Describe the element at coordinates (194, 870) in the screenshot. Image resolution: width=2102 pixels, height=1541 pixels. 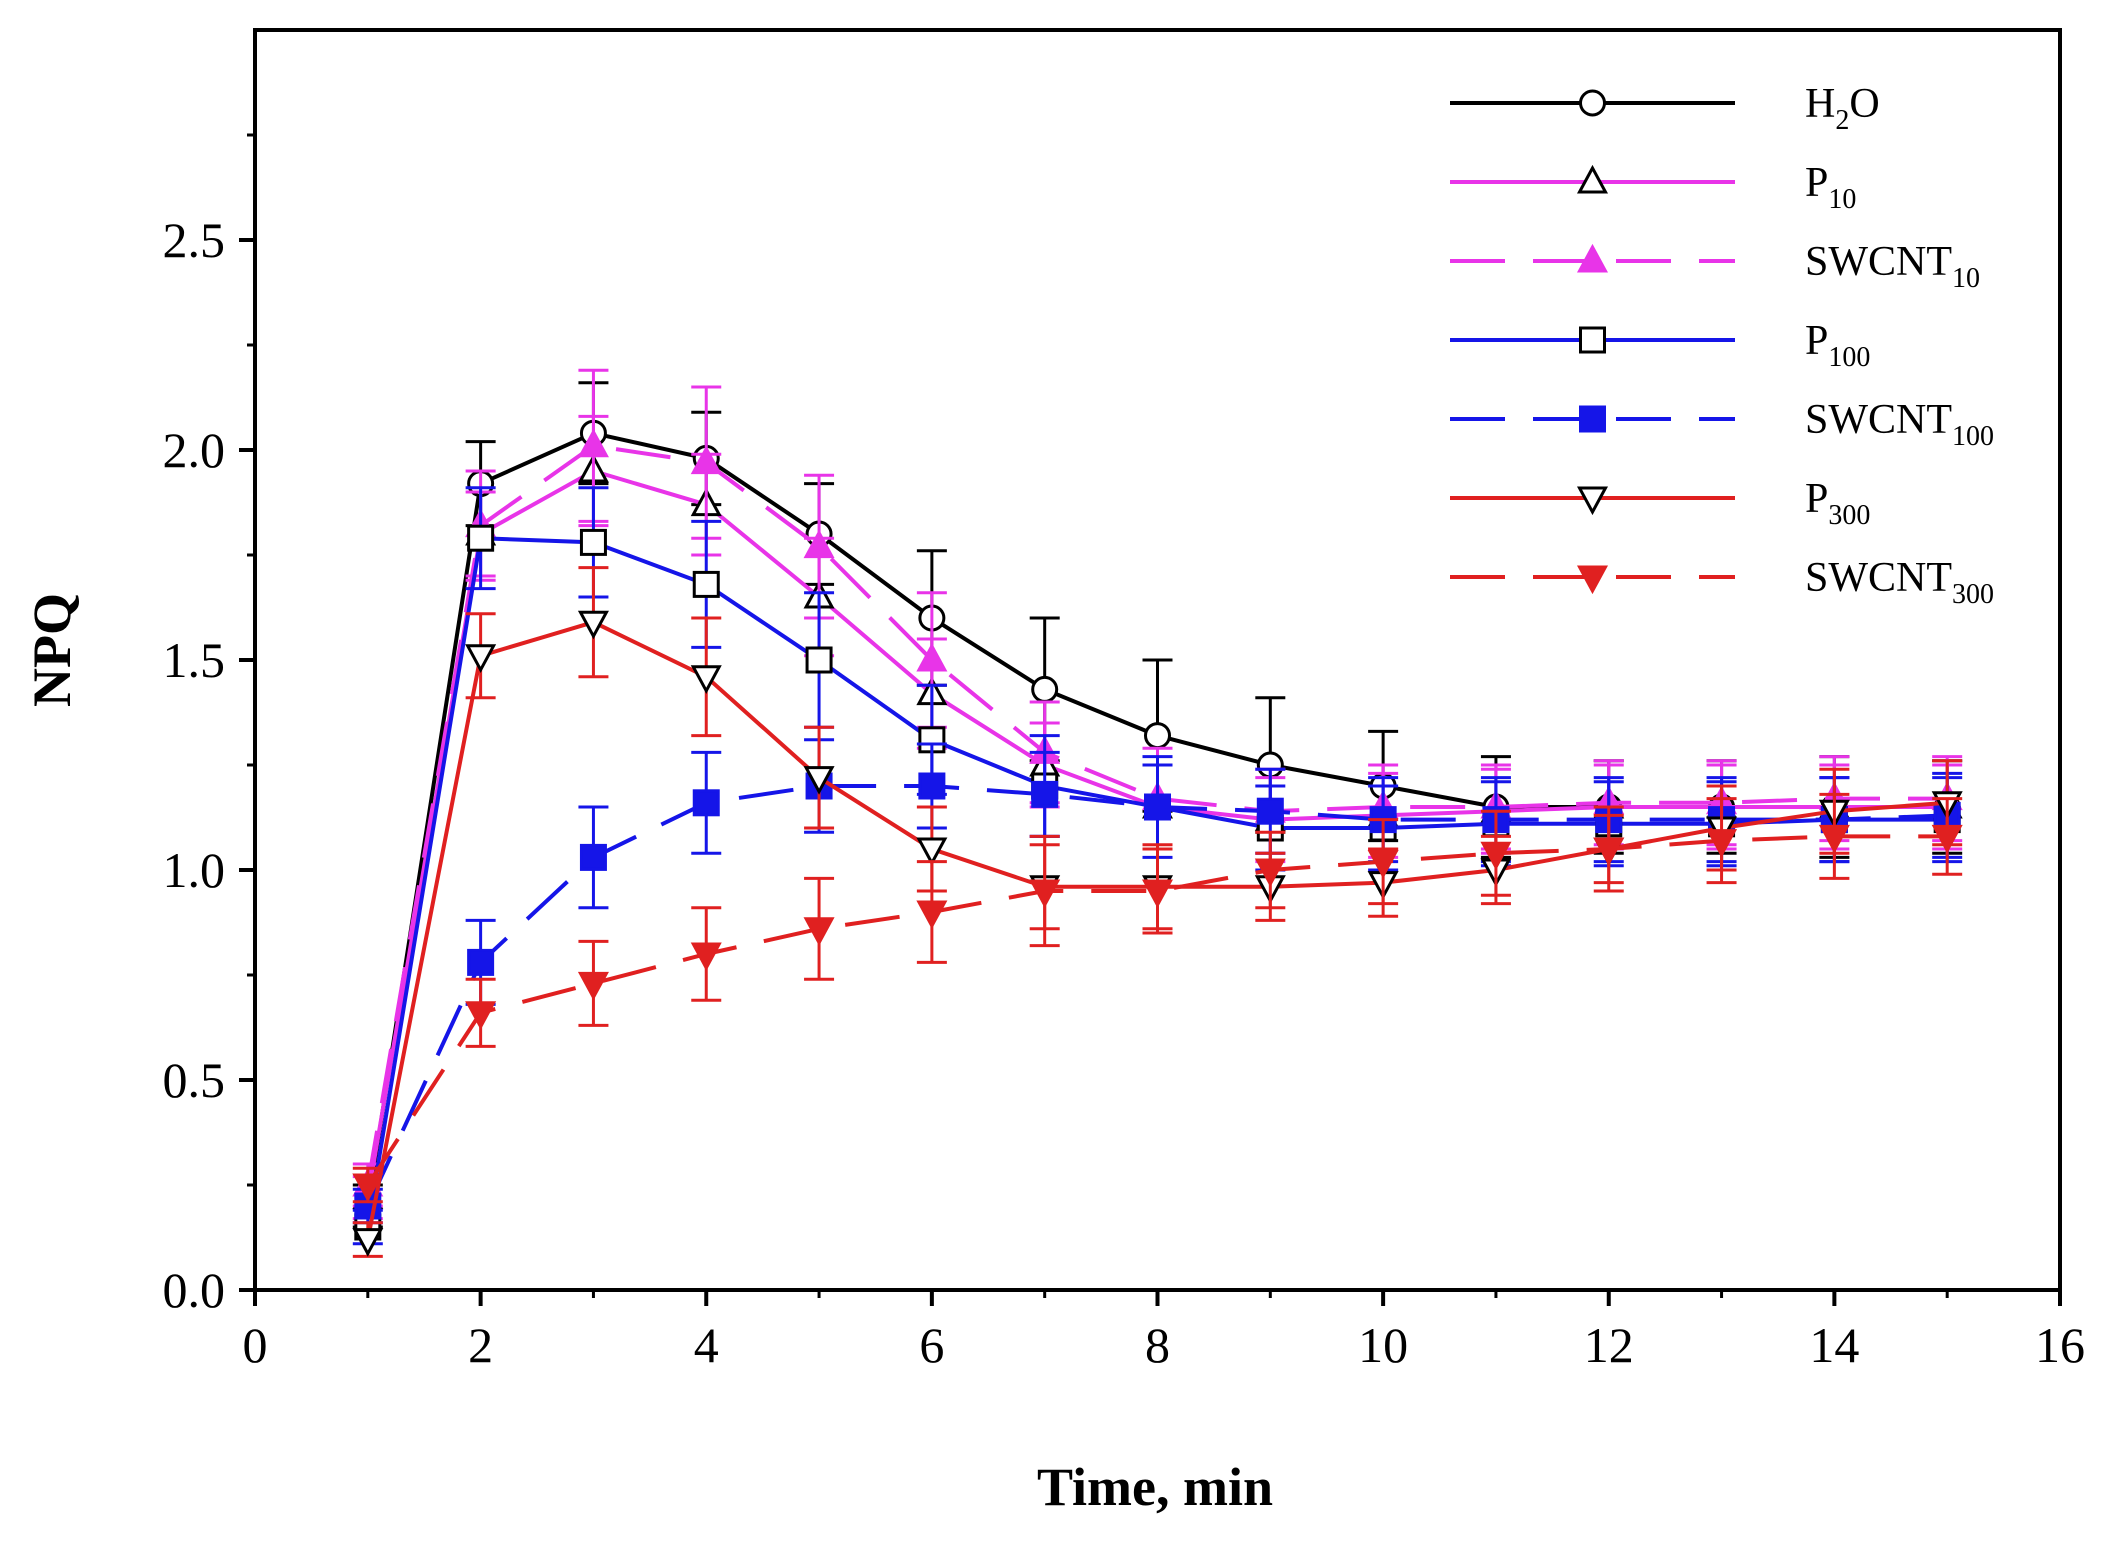
I see `y-tick-label: 1.0` at that location.